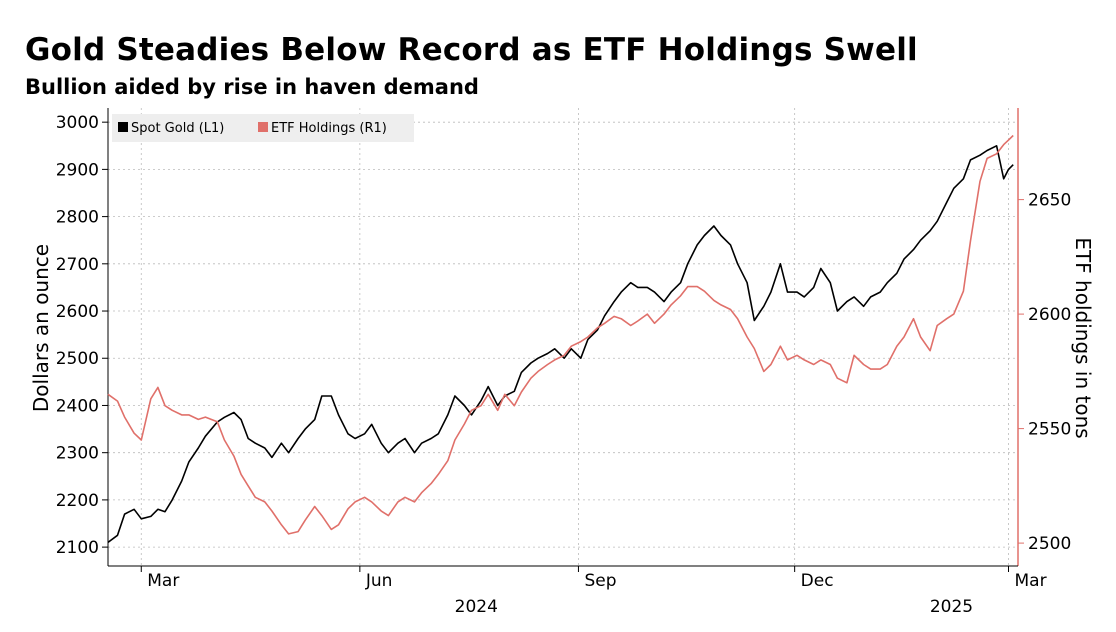  What do you see at coordinates (77, 454) in the screenshot?
I see `y-tick-label-left: 2300` at bounding box center [77, 454].